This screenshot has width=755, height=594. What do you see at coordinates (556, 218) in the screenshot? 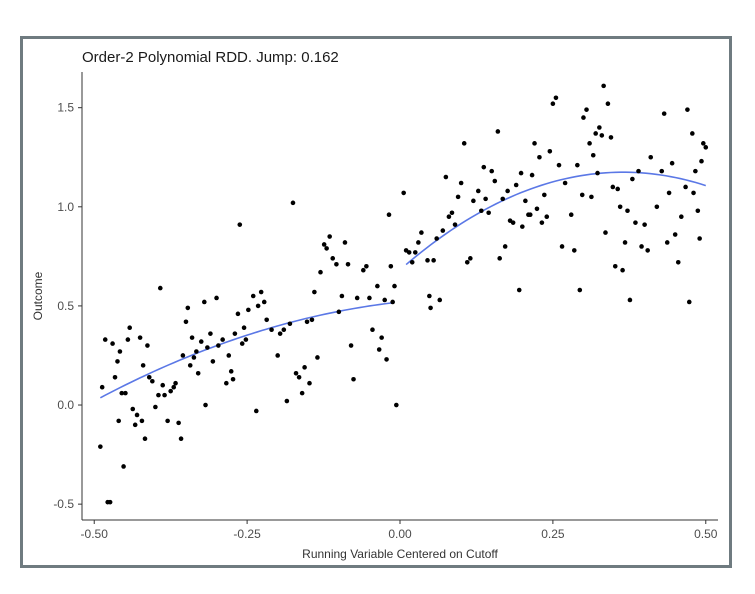
I see `right-fit-line` at bounding box center [556, 218].